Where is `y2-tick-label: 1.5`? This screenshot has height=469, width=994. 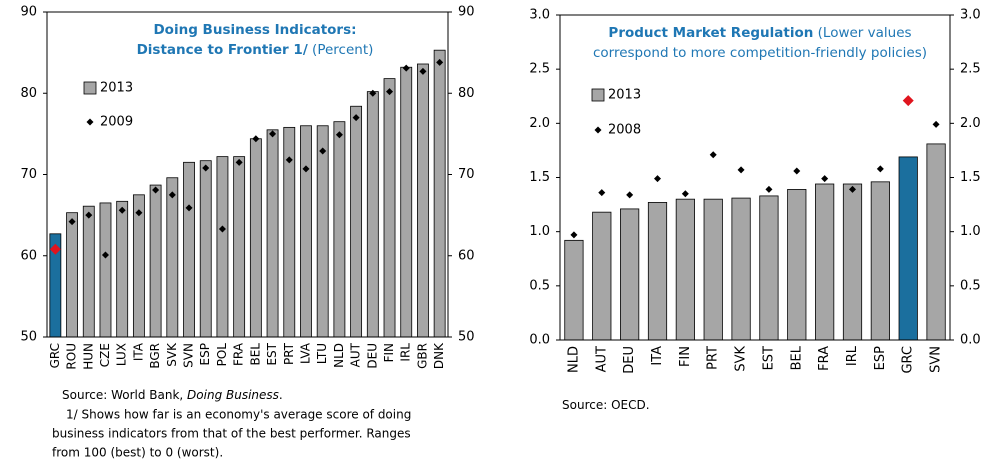 y2-tick-label: 1.5 is located at coordinates (970, 177).